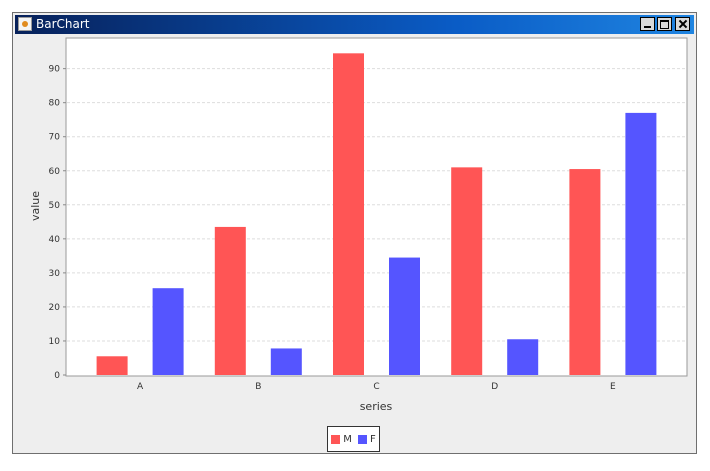 This screenshot has height=471, width=710. What do you see at coordinates (353, 439) in the screenshot?
I see `legend: M F` at bounding box center [353, 439].